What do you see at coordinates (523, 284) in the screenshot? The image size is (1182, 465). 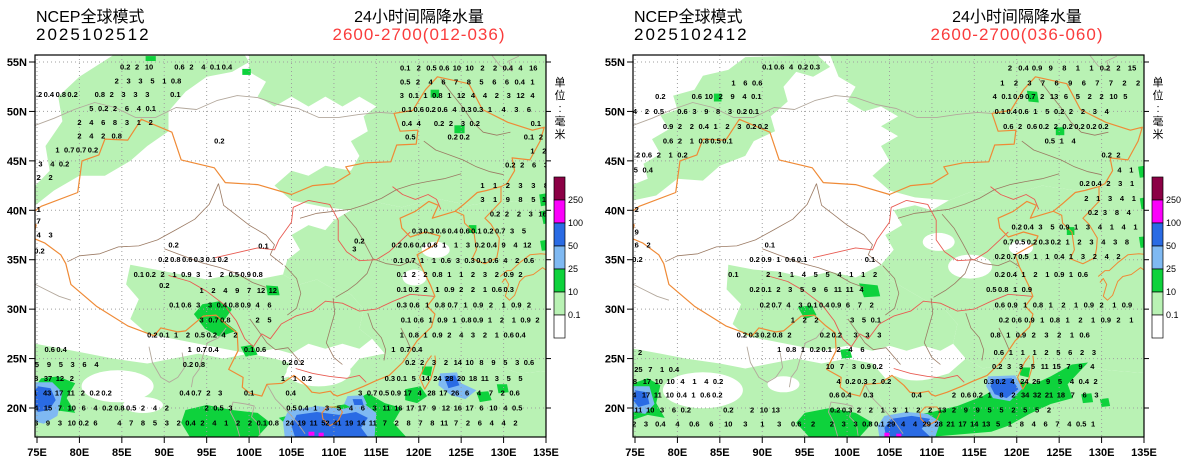 I see `japan-coast` at bounding box center [523, 284].